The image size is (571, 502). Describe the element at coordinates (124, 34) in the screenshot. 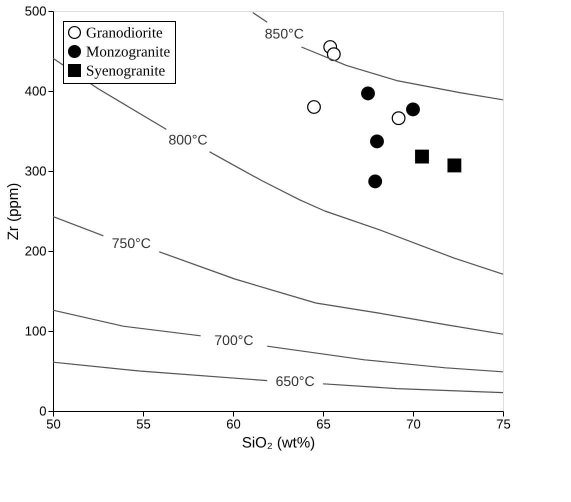

I see `legend-label: Granodiorite` at that location.